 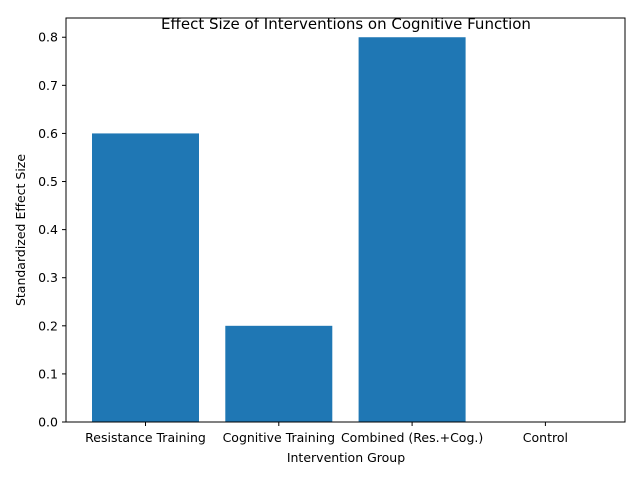 What do you see at coordinates (48, 373) in the screenshot?
I see `y-tick-label-1: 0.1` at bounding box center [48, 373].